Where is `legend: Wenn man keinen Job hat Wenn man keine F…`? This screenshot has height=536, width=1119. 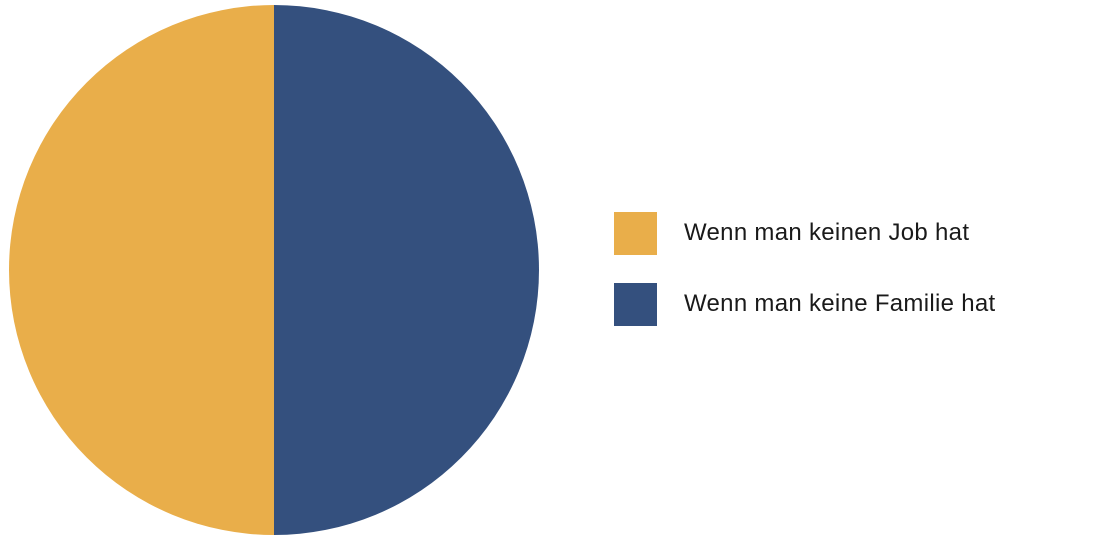 legend: Wenn man keinen Job hat Wenn man keine F… is located at coordinates (805, 282).